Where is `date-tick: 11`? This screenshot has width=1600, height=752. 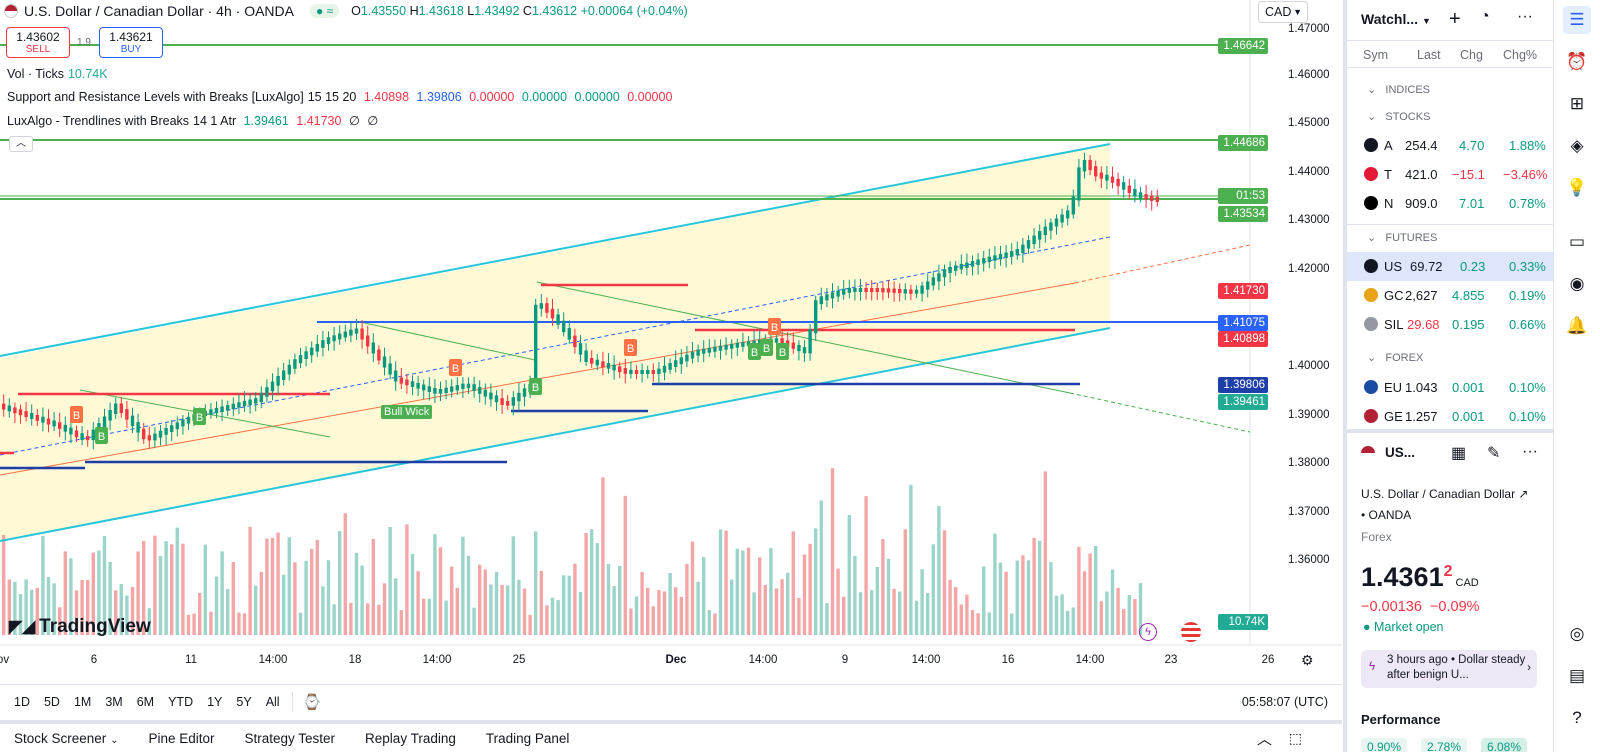
date-tick: 11 is located at coordinates (191, 660).